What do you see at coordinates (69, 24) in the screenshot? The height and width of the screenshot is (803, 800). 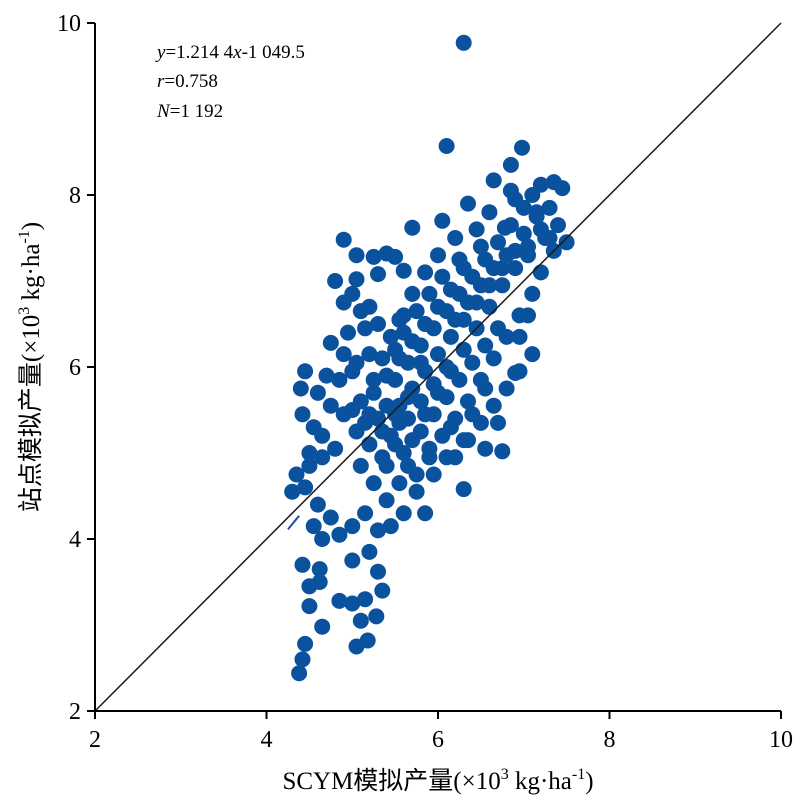 I see `y-tick-label: 10` at bounding box center [69, 24].